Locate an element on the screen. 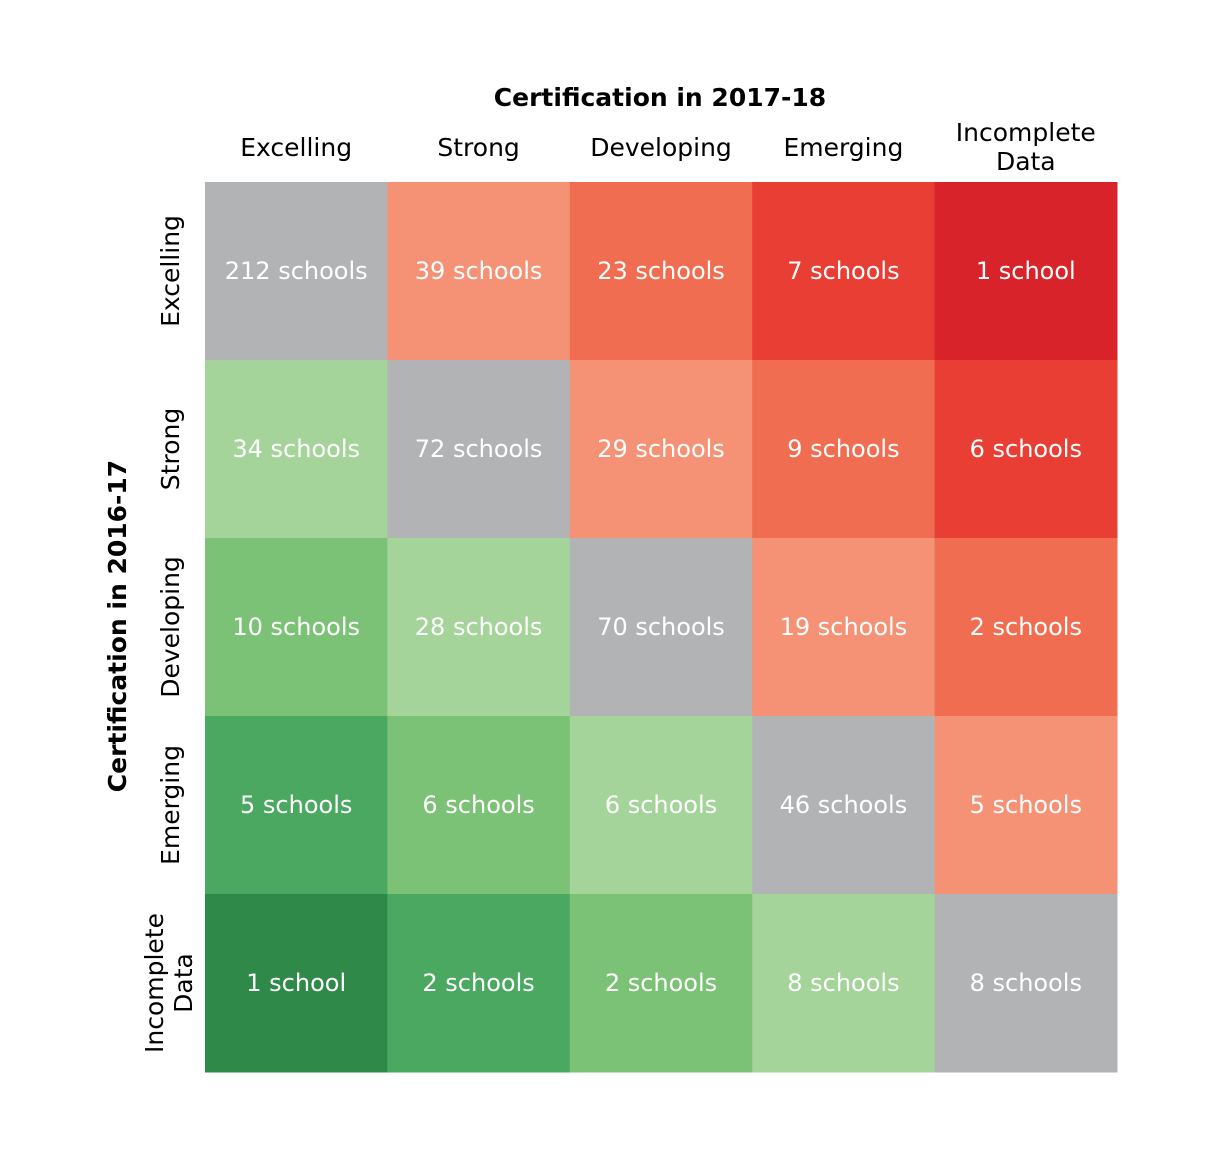  column-label: Developing is located at coordinates (661, 147).